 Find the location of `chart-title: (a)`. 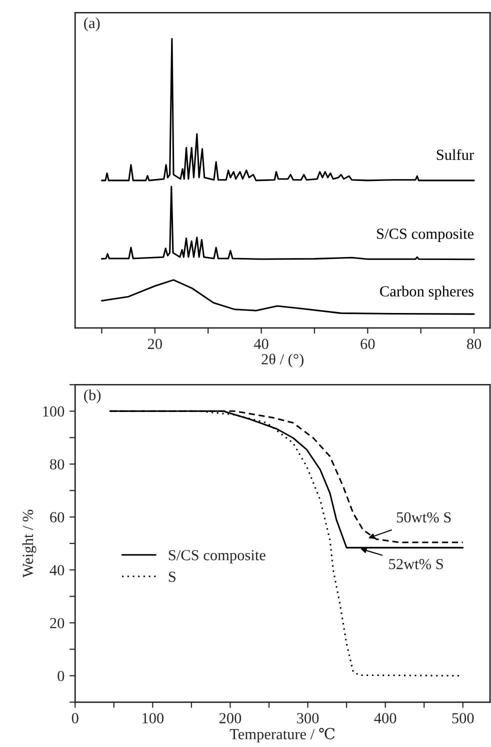

chart-title: (a) is located at coordinates (92, 24).